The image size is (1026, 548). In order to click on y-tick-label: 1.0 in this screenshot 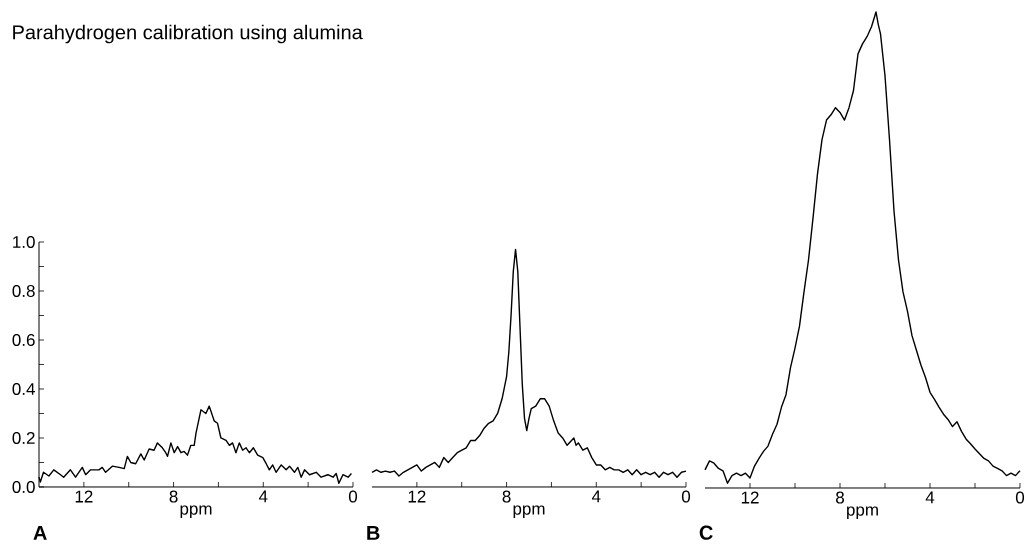, I will do `click(24, 242)`.